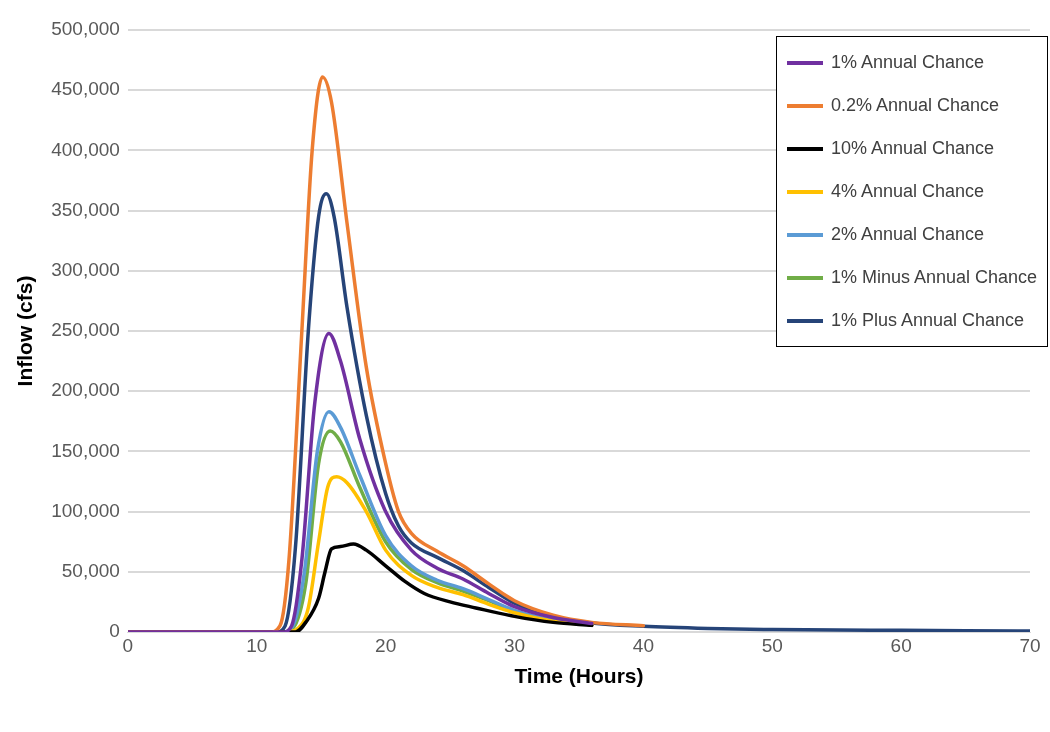 This screenshot has width=1050, height=732. I want to click on x-tick-label: 30, so click(514, 645).